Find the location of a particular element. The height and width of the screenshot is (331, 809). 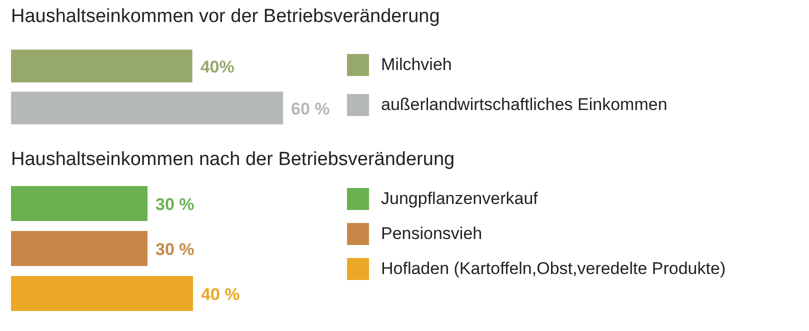

legend-label: Hofladen (Kartoffeln,Obst,veredelte Produkte) is located at coordinates (553, 268).